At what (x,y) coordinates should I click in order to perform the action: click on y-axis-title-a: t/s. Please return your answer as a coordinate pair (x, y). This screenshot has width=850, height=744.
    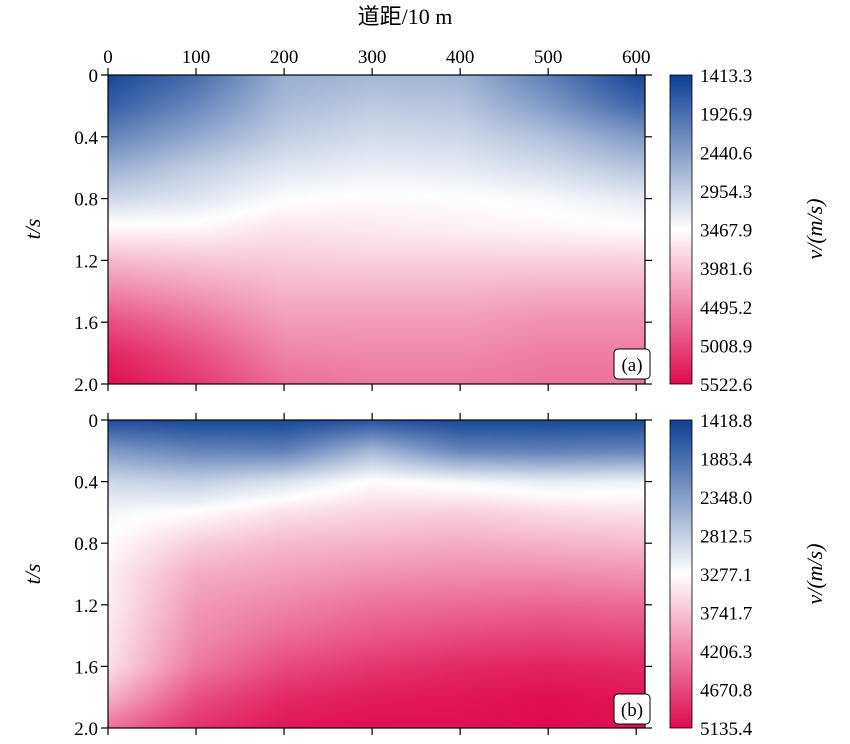
    Looking at the image, I should click on (32, 229).